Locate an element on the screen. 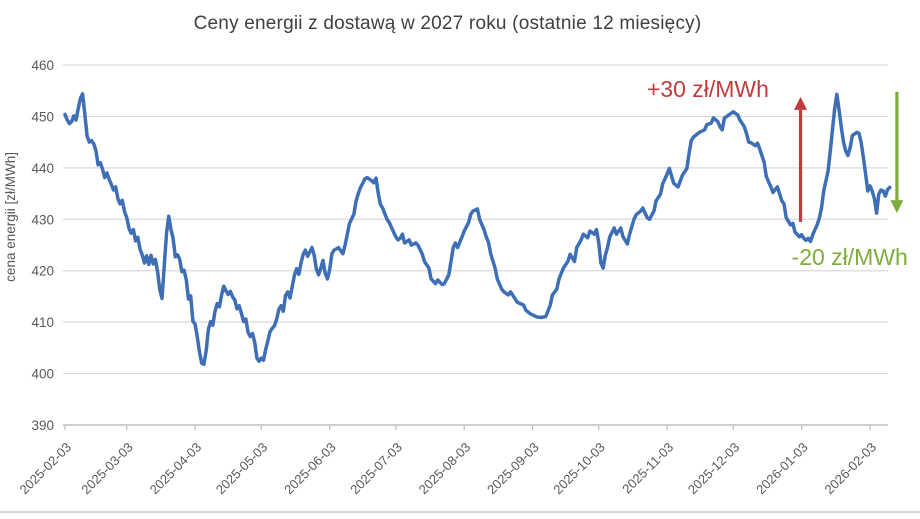  x-tick-label: 2025-03-03 is located at coordinates (107, 469).